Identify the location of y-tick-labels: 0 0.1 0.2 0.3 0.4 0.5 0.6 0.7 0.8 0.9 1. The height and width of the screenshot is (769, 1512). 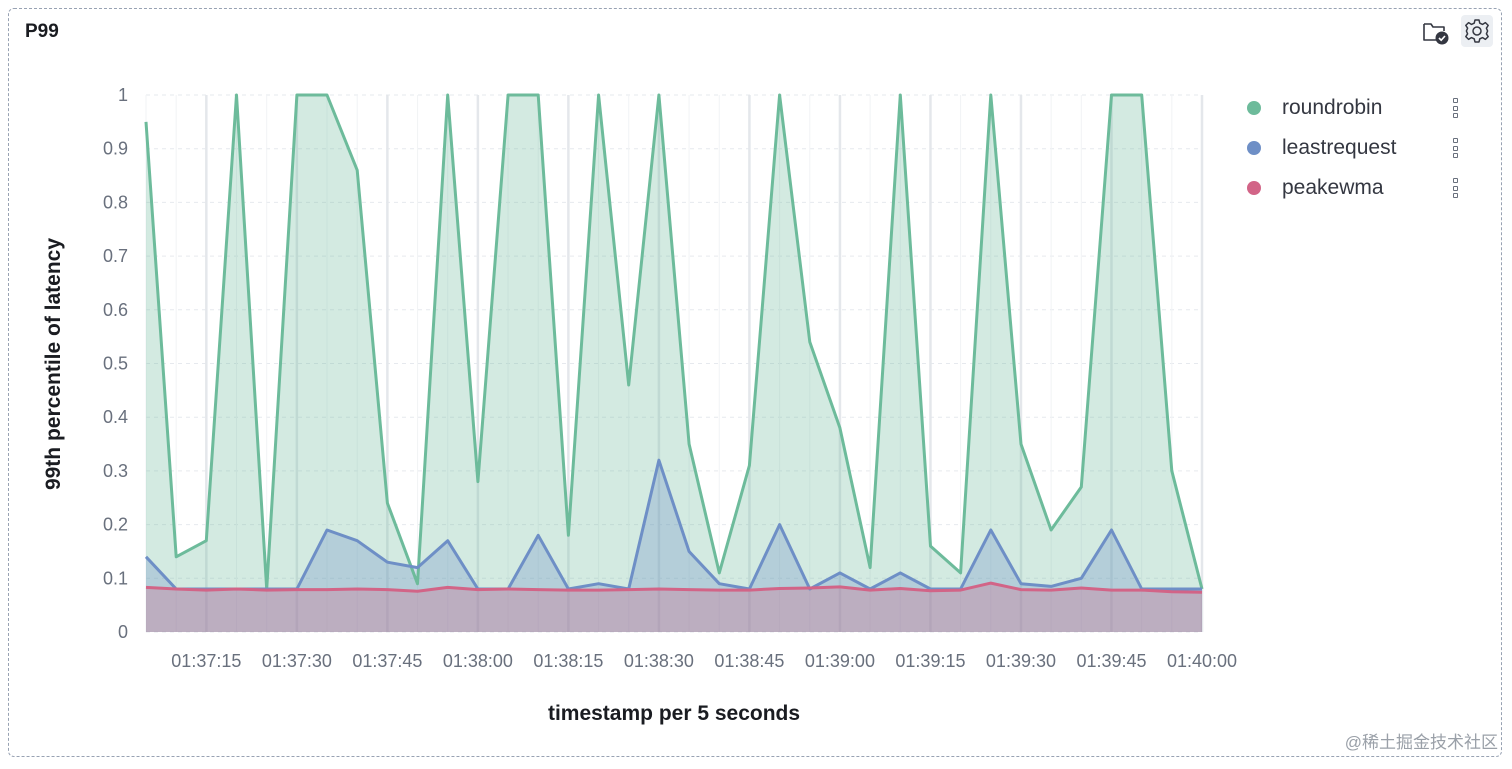
(115, 363).